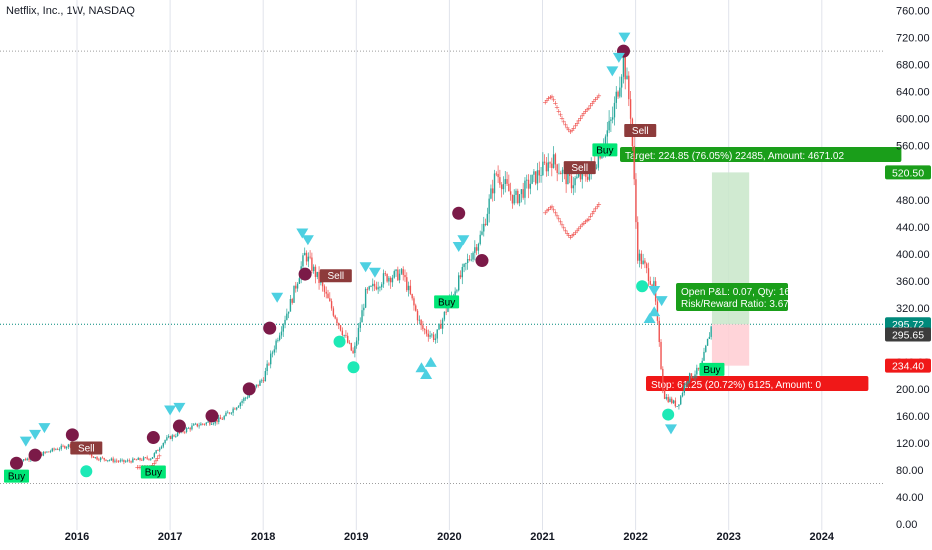 The width and height of the screenshot is (932, 550). Describe the element at coordinates (732, 297) in the screenshot. I see `open-pnl-bg` at that location.